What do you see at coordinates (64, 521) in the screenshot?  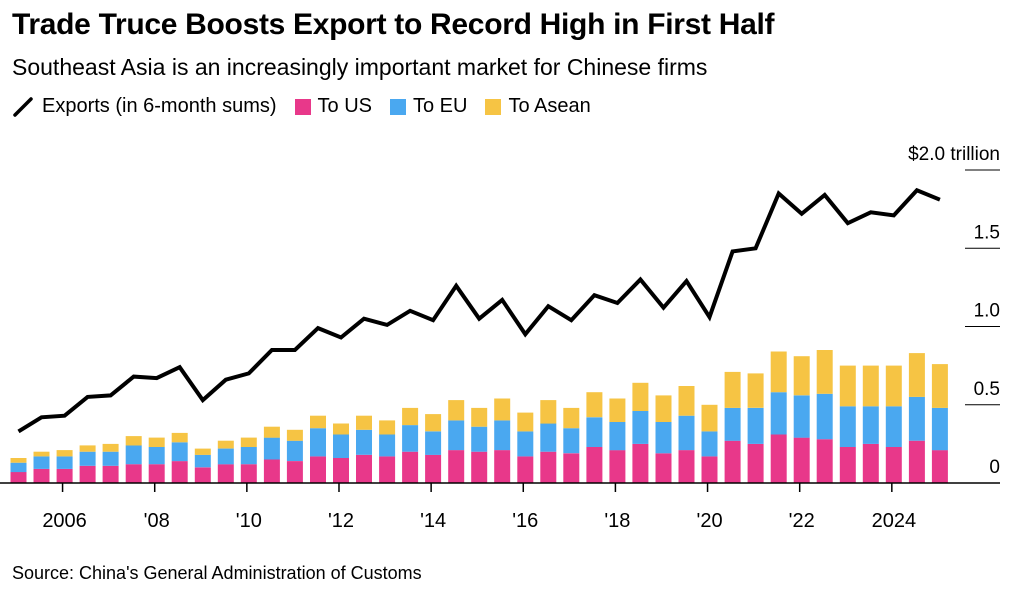 I see `x-tick-label: 2006` at bounding box center [64, 521].